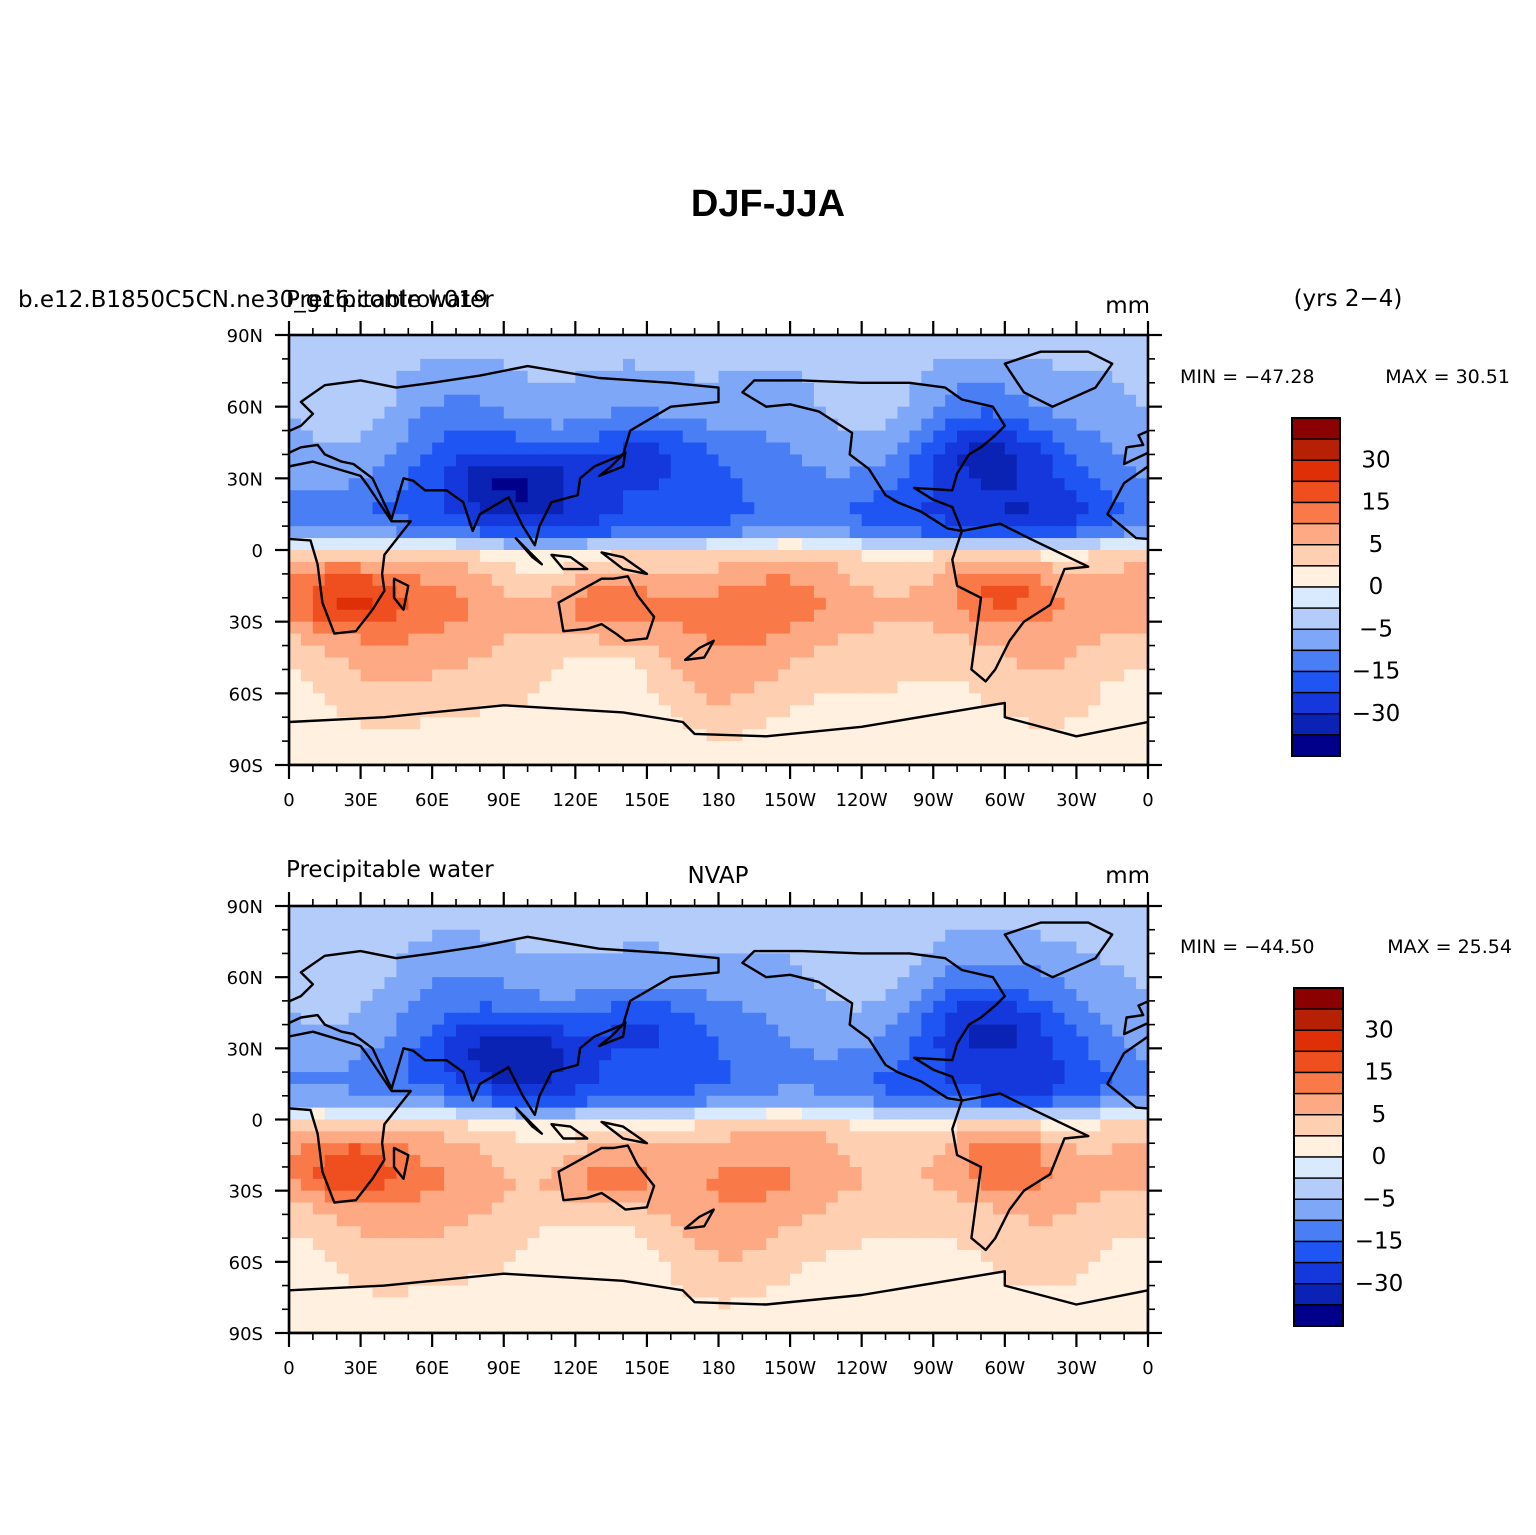  I want to click on coastline, so click(699, 650).